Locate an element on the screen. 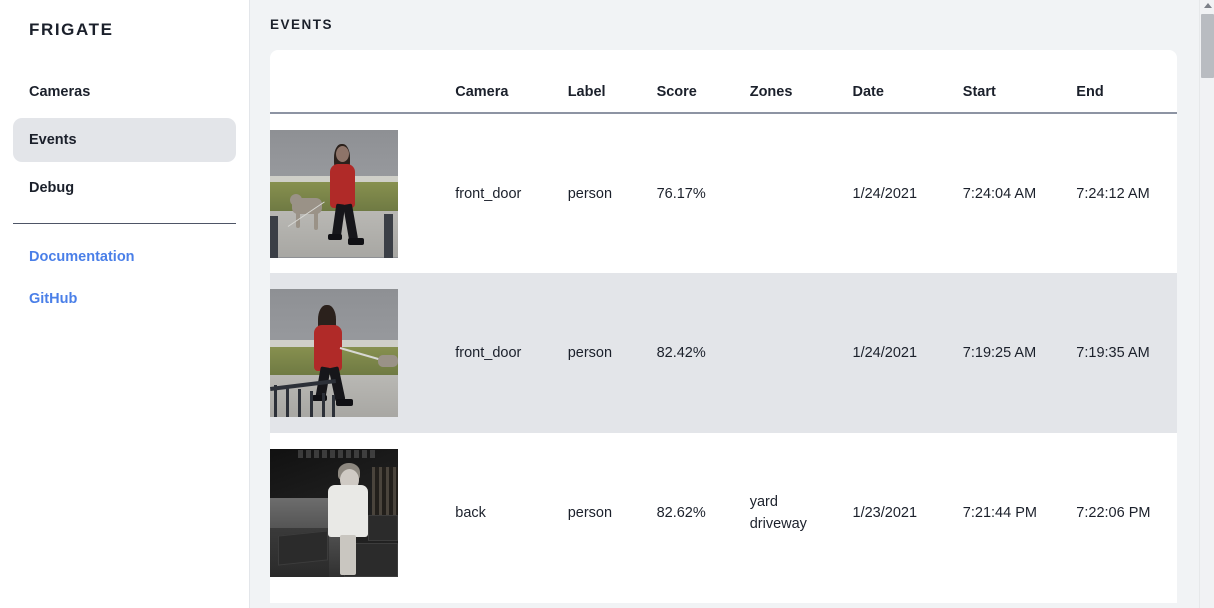 The image size is (1214, 608). fence-post-left is located at coordinates (274, 236).